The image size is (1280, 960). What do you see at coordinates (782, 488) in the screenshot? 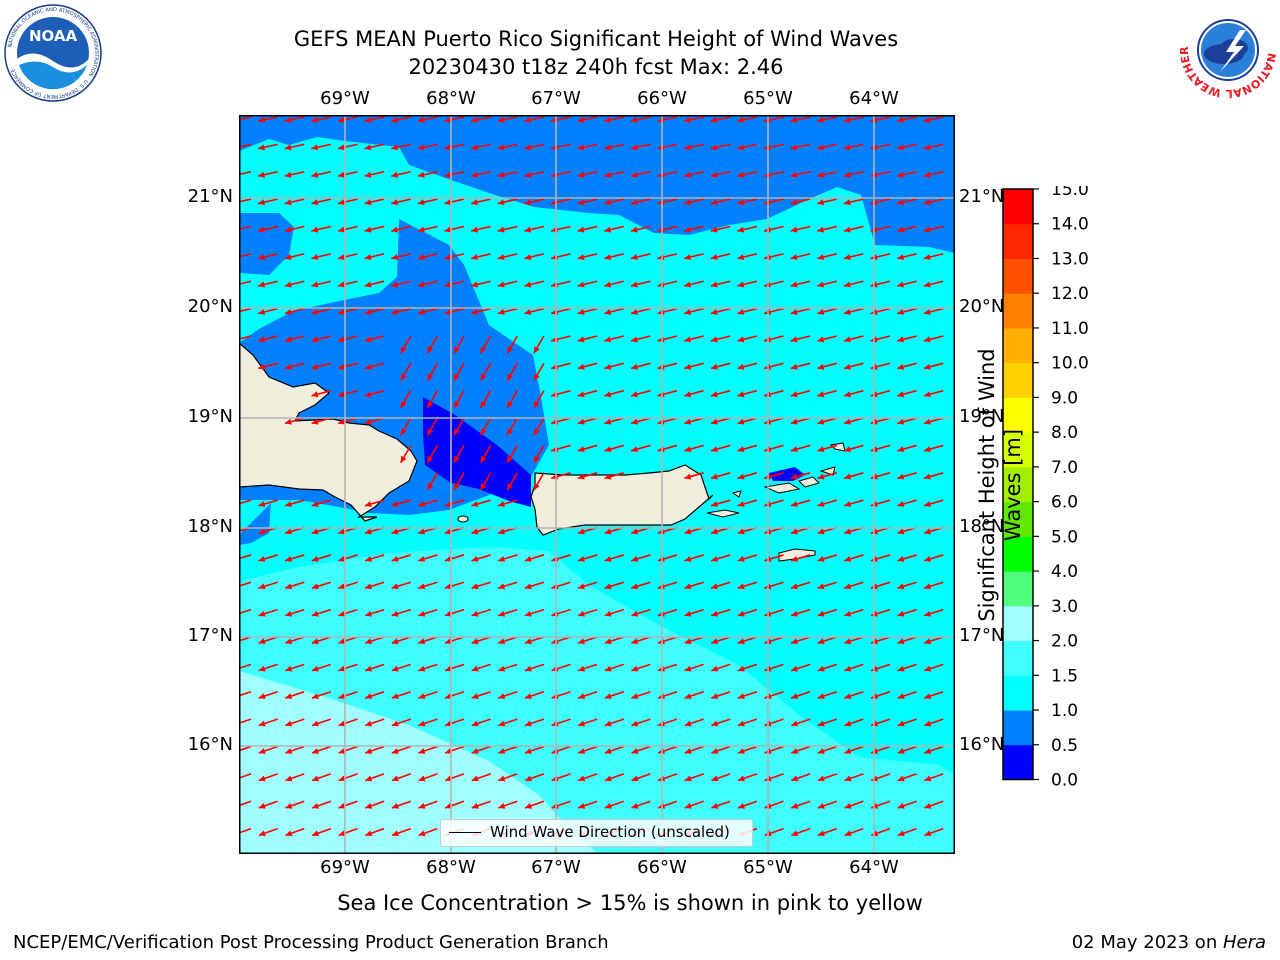
I see `st-thomas-land` at bounding box center [782, 488].